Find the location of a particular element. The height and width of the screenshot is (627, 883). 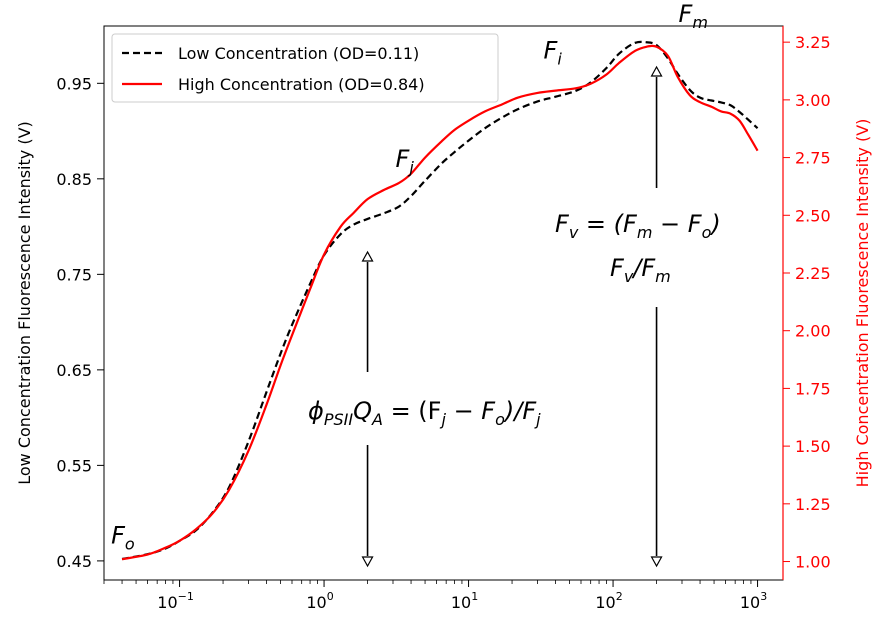

x-axis-ticks: 10⁻¹ 10⁰ 10¹ 10² 10³ is located at coordinates (435, 596).